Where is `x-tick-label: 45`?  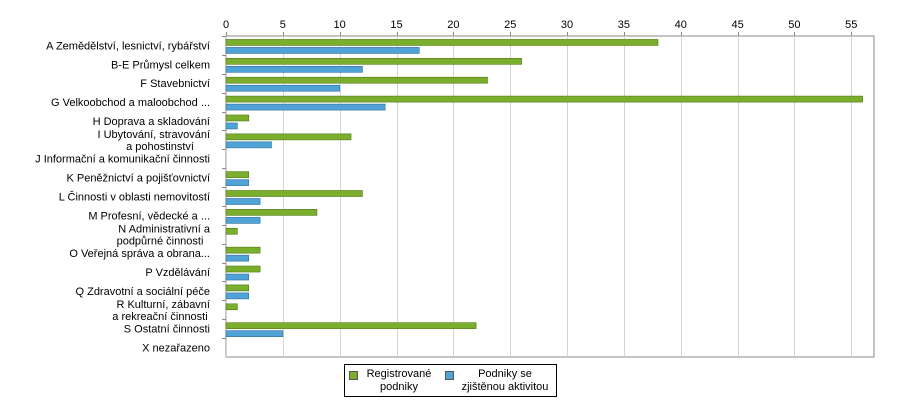 x-tick-label: 45 is located at coordinates (737, 25).